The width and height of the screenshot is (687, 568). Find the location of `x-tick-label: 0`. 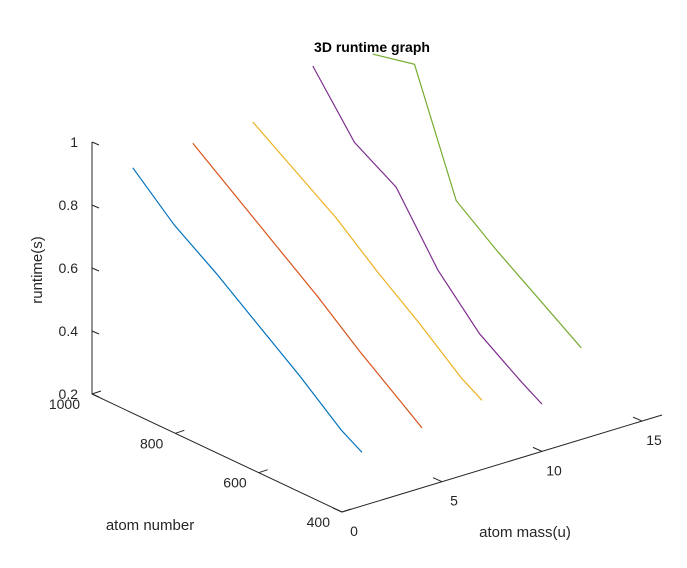

x-tick-label: 0 is located at coordinates (354, 531).